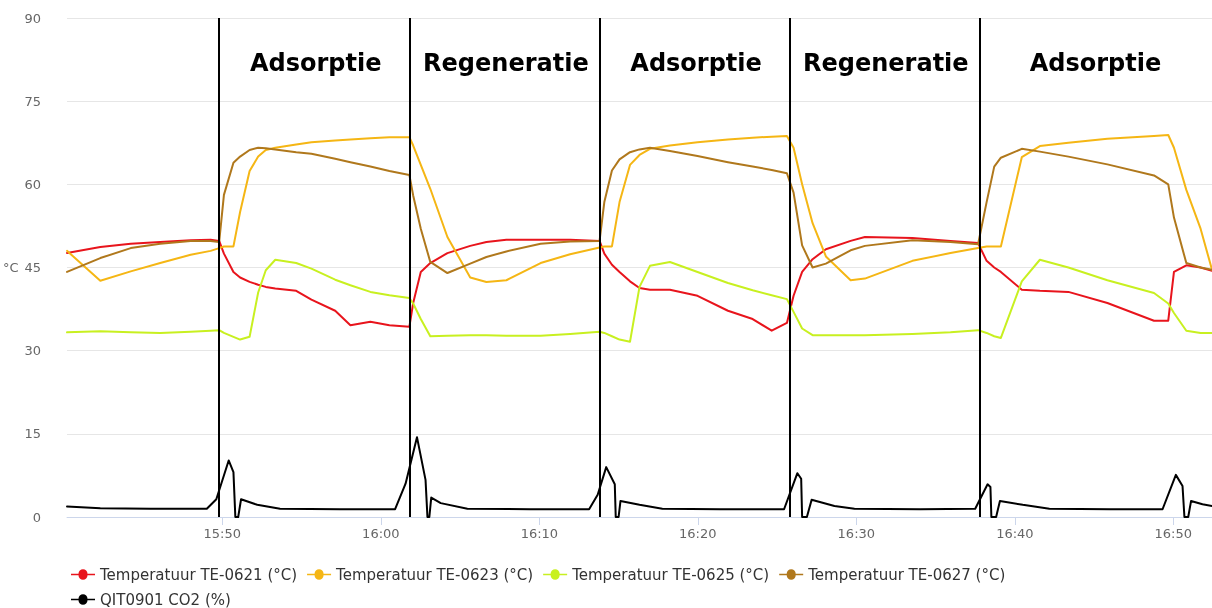 The image size is (1212, 608). I want to click on y-tick-label: 75, so click(33, 101).